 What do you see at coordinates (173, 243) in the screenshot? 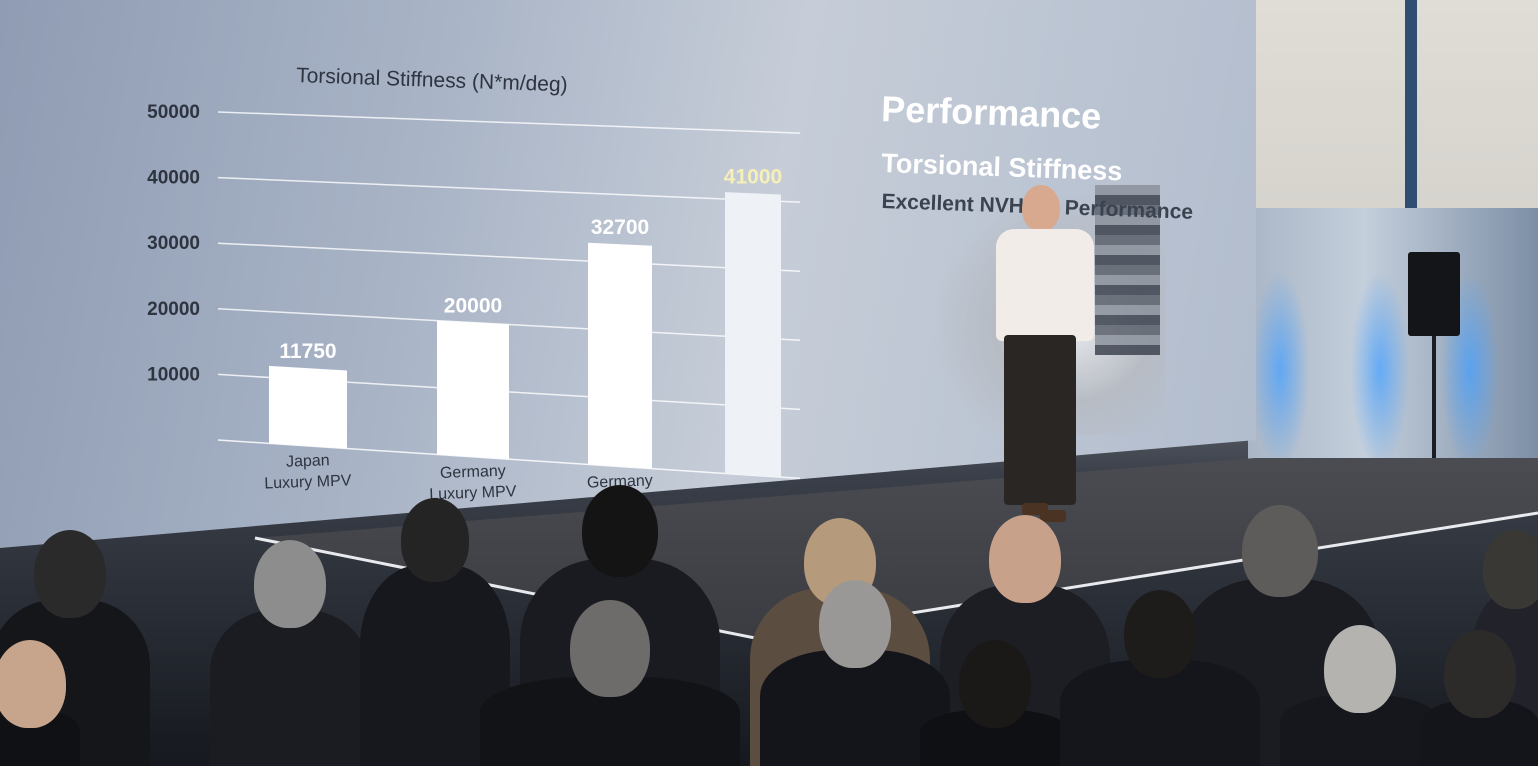
I see `y-tick-label: 30000` at bounding box center [173, 243].